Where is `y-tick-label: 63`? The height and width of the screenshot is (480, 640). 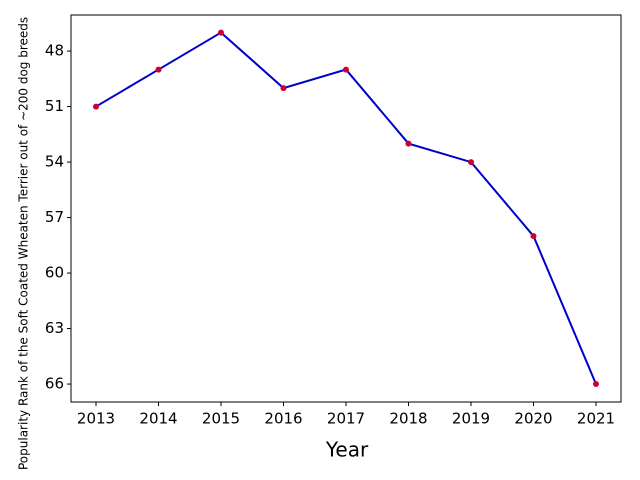
y-tick-label: 63 is located at coordinates (54, 328).